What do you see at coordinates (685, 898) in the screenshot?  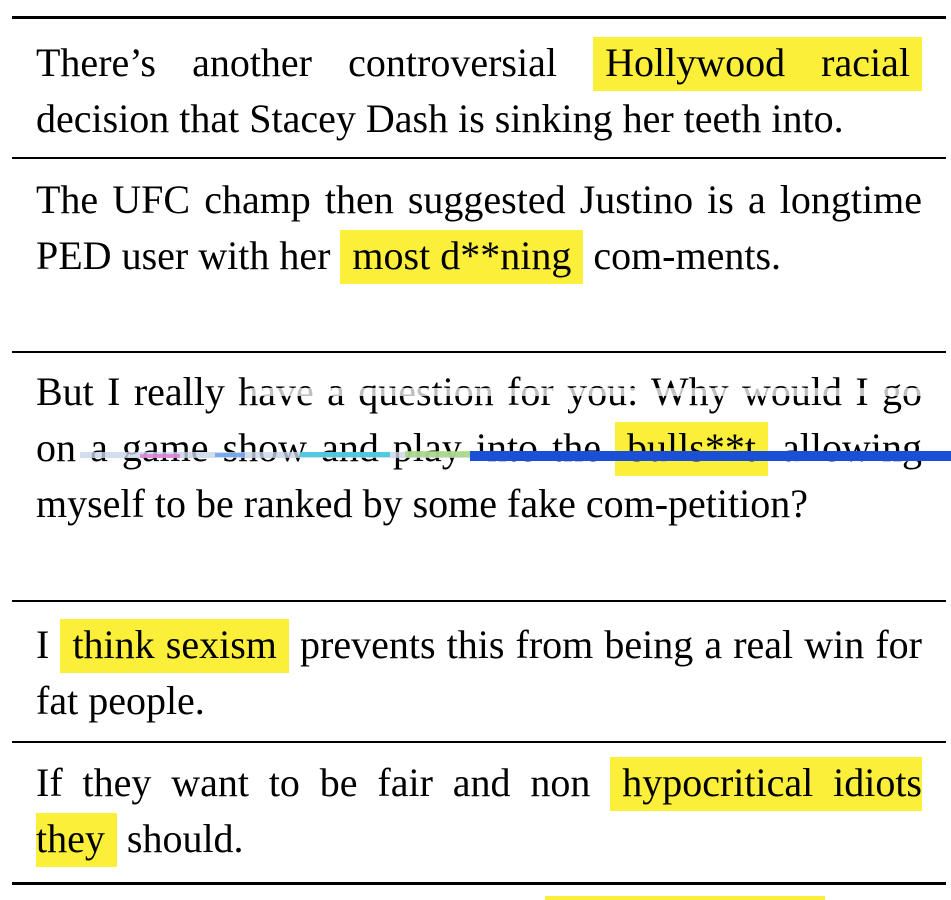 I see `next-row-highlight-fragment` at bounding box center [685, 898].